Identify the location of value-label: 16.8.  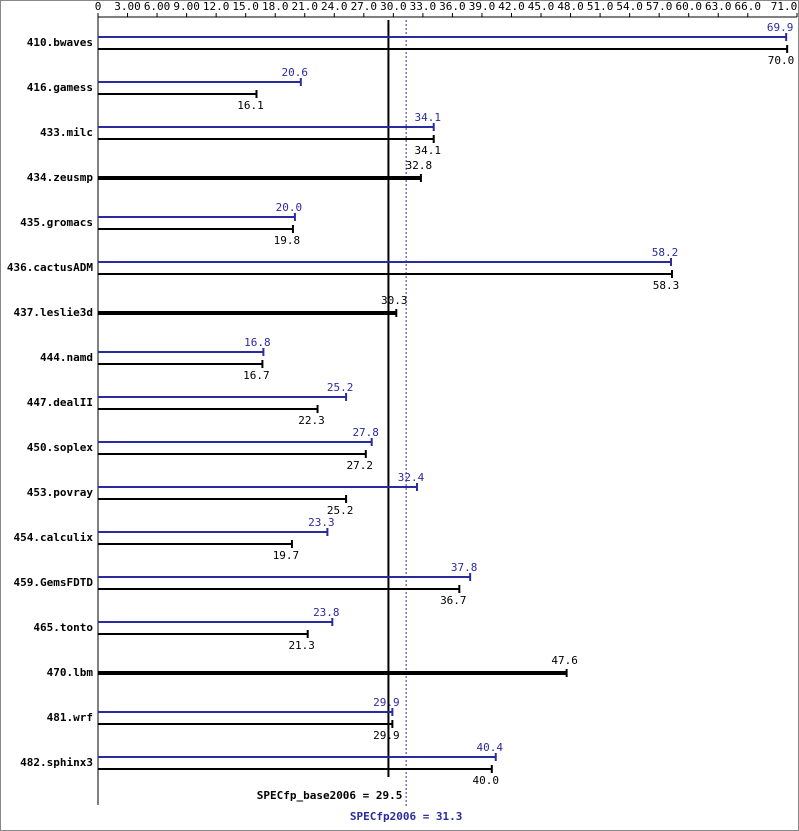
(257, 342).